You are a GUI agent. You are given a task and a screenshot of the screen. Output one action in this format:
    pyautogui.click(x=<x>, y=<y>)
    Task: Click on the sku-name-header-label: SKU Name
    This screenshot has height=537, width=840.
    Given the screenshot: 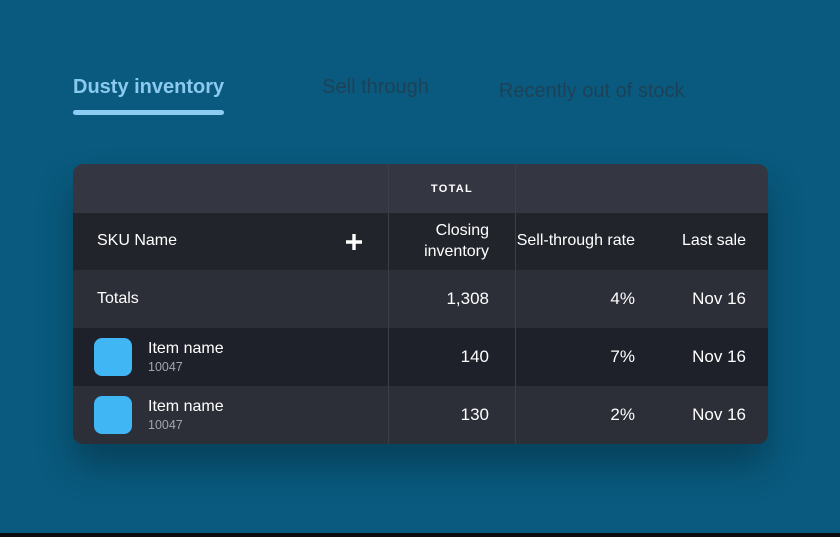 What is the action you would take?
    pyautogui.click(x=137, y=241)
    